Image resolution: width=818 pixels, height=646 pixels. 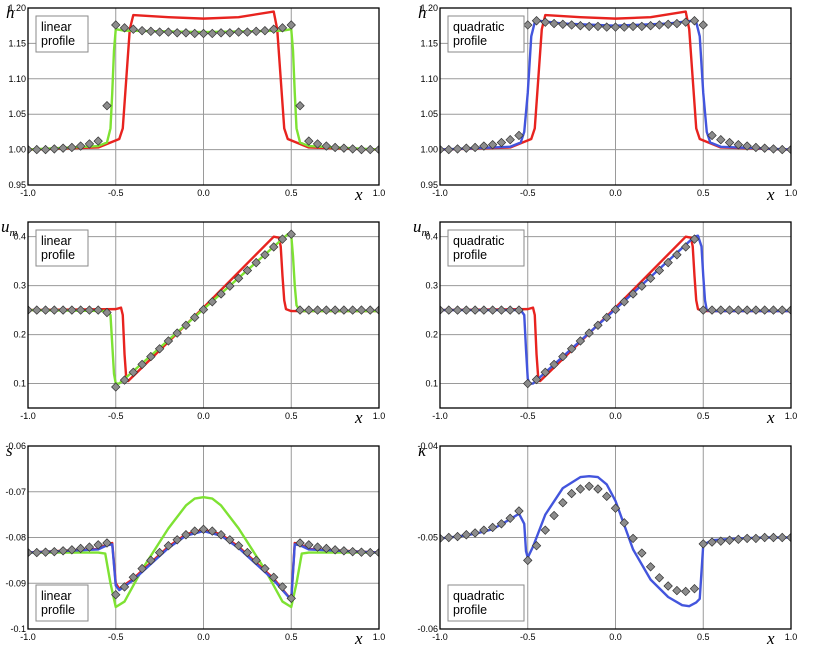 I want to click on y-tick-label: -0.07, so click(x=15, y=492).